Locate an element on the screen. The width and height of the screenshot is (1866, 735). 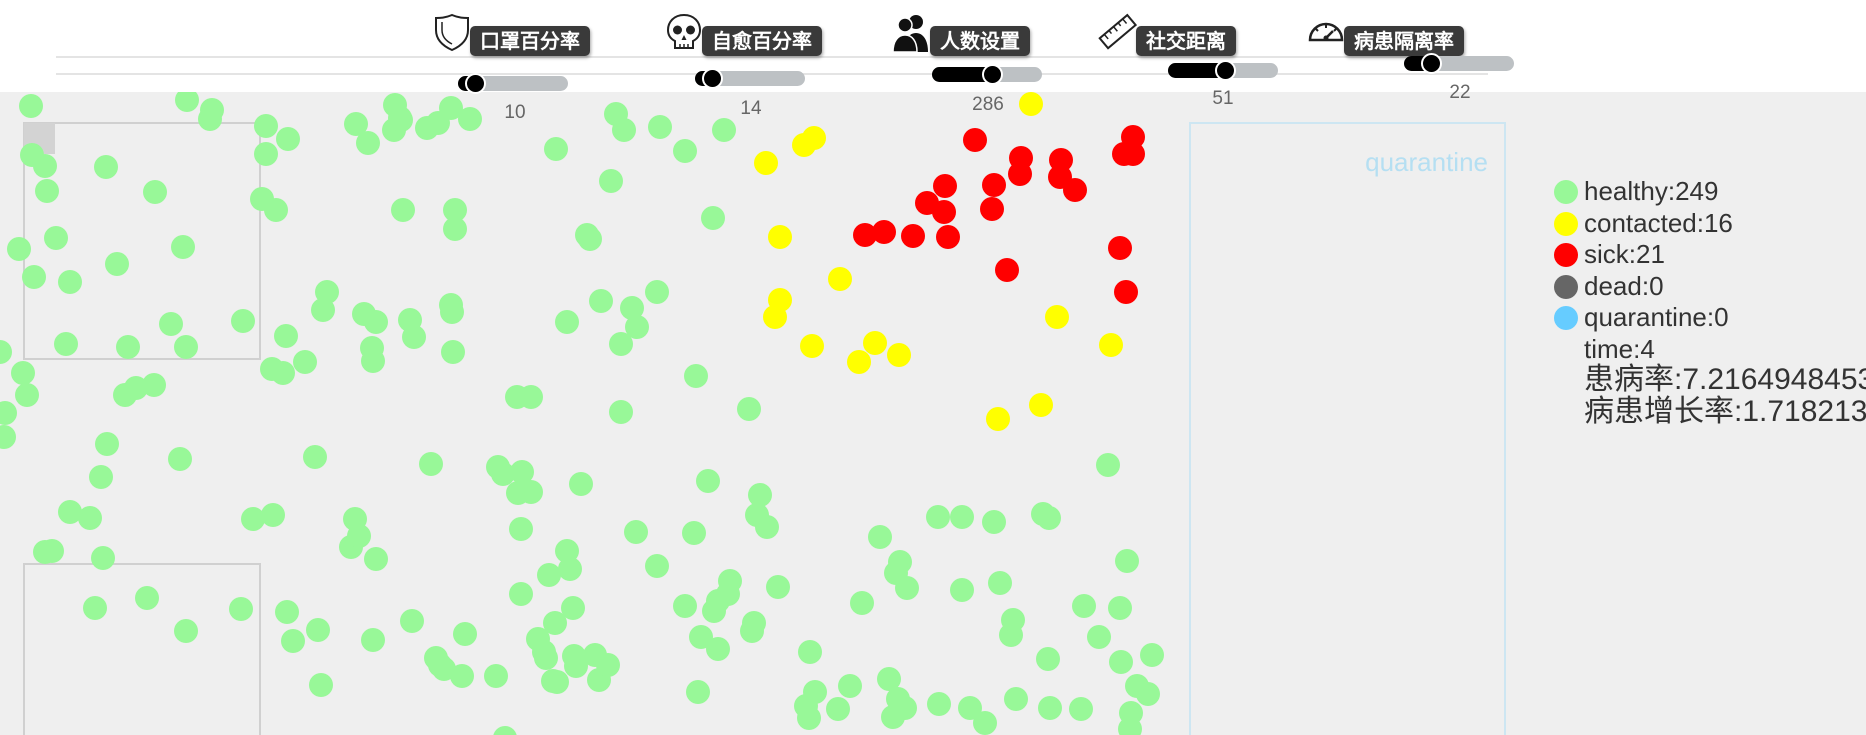
isolation-rate-slider is located at coordinates (1459, 63).